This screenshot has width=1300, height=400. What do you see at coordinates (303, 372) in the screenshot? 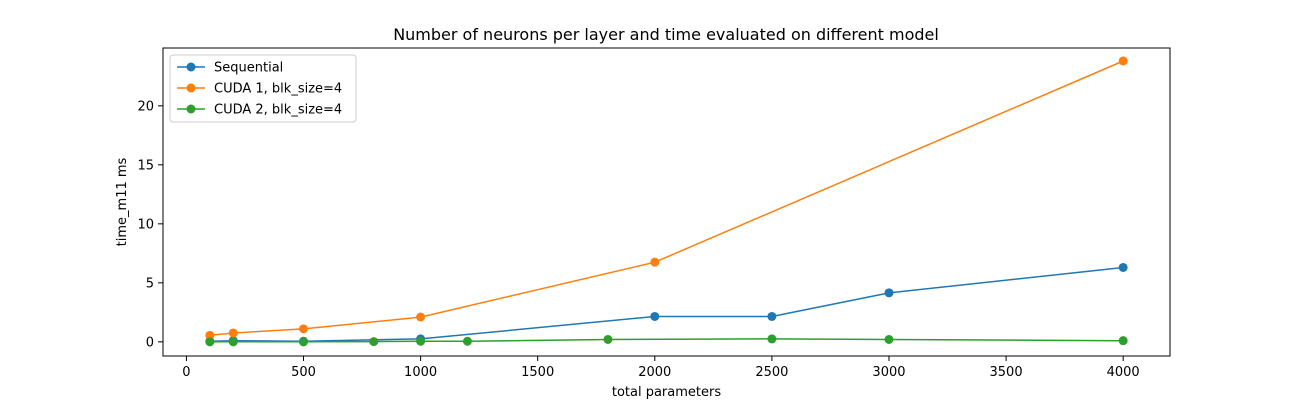
I see `x-tick-label: 500` at bounding box center [303, 372].